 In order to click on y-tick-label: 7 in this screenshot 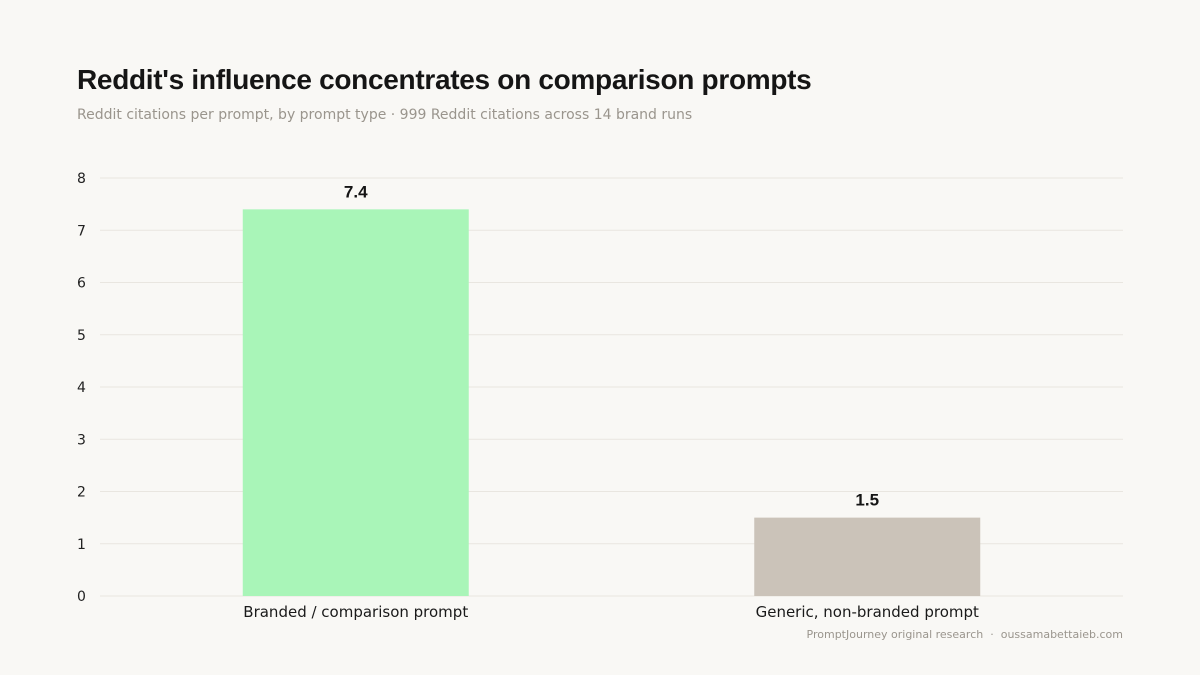, I will do `click(81, 231)`.